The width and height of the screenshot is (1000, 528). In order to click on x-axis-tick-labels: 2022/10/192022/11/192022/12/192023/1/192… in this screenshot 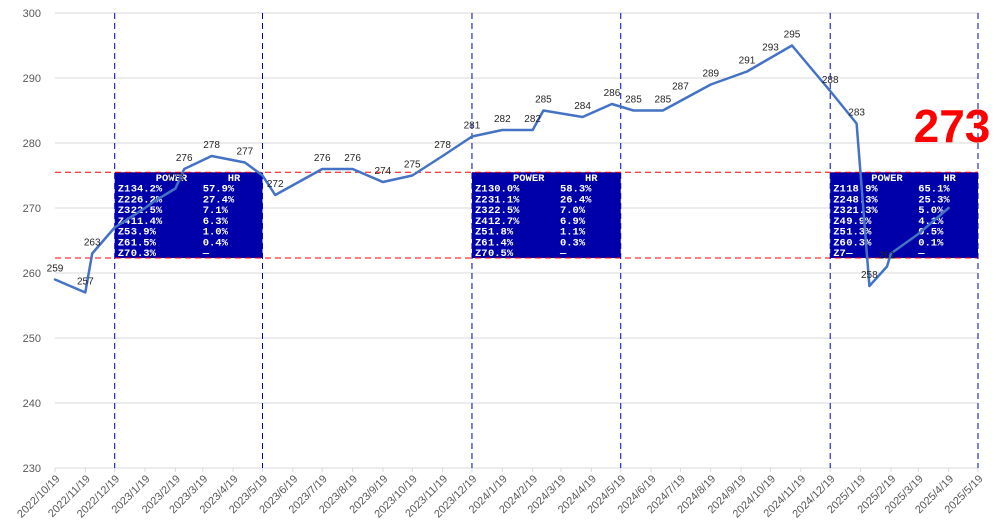, I will do `click(500, 496)`.